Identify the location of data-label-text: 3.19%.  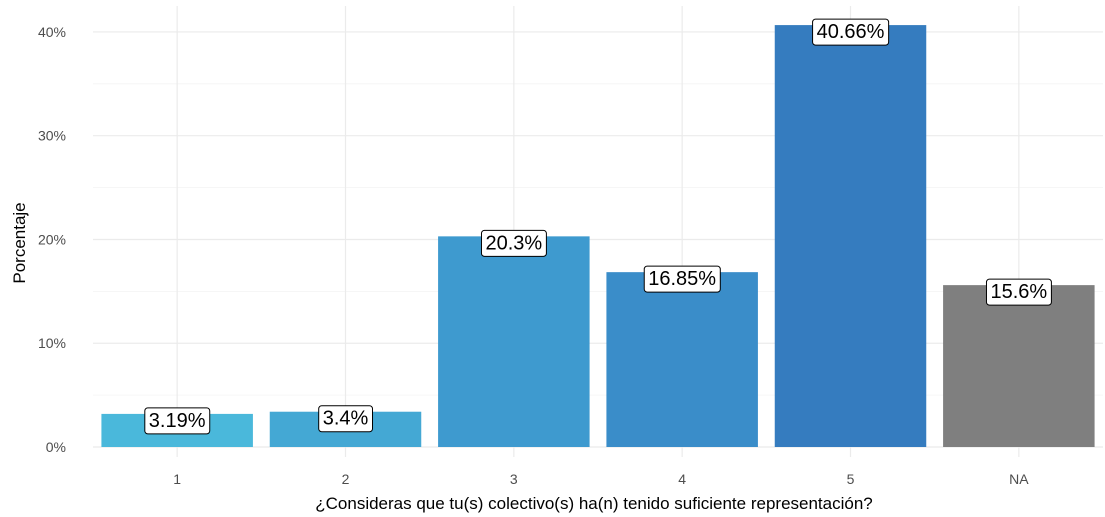
(177, 421).